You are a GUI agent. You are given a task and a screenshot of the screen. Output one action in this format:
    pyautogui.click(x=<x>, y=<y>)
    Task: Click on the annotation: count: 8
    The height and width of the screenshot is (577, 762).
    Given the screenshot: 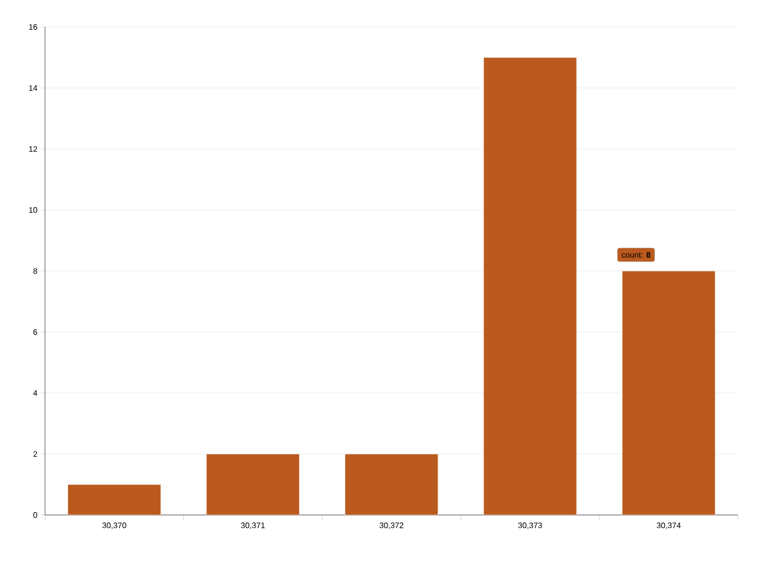 What is the action you would take?
    pyautogui.click(x=636, y=255)
    